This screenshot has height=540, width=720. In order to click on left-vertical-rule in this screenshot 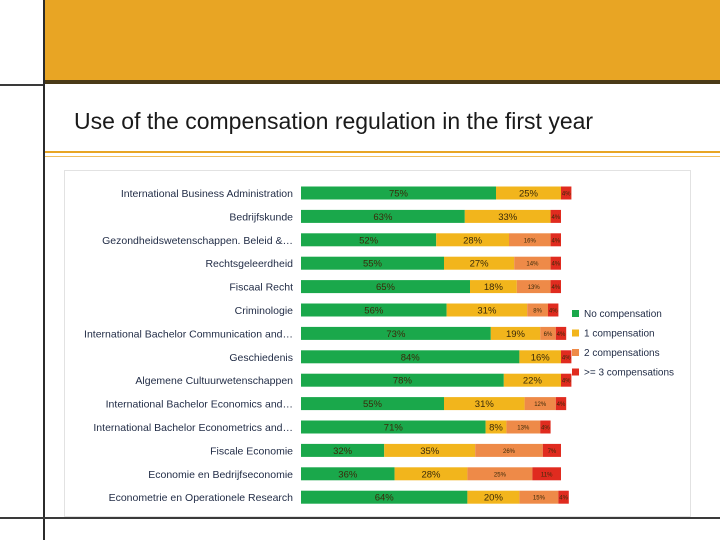, I will do `click(44, 270)`.